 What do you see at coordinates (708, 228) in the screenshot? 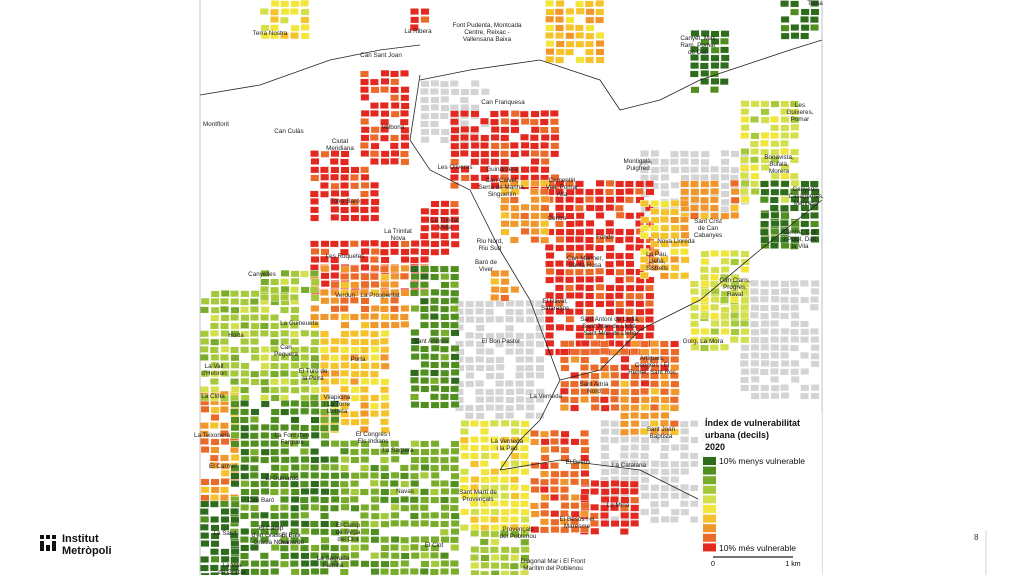
I see `neighbourhood-label: de Can` at bounding box center [708, 228].